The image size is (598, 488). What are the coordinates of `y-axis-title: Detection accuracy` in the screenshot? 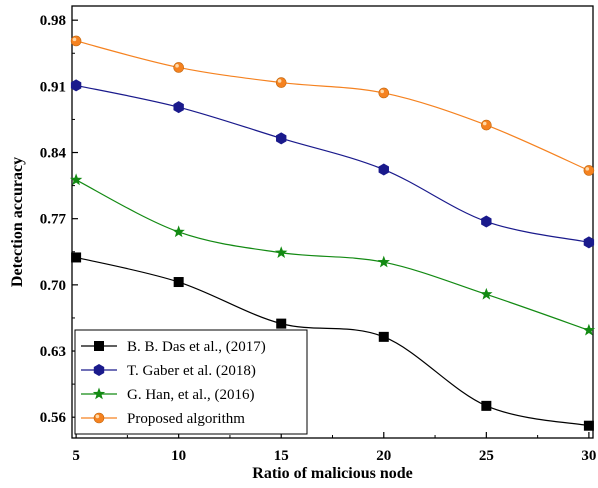 It's located at (17, 222).